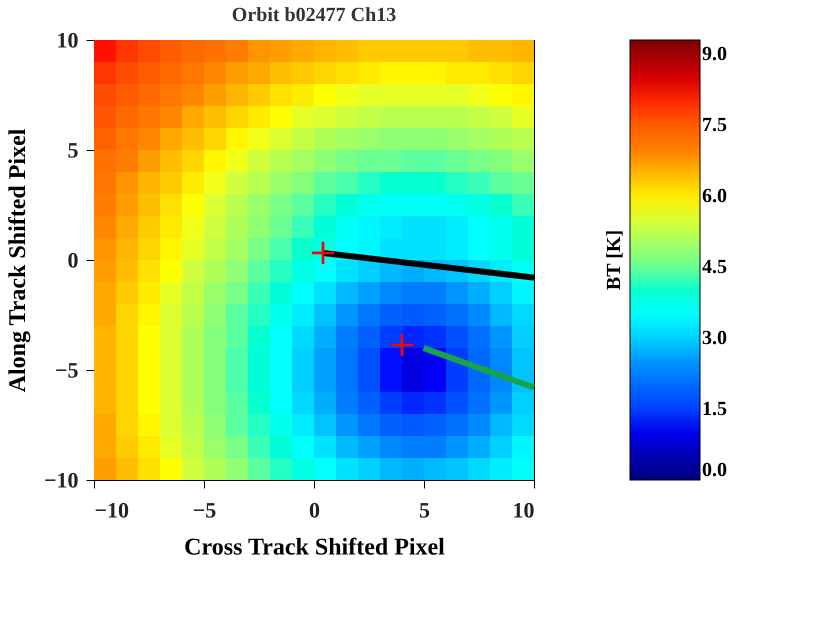 The image size is (837, 620). Describe the element at coordinates (714, 338) in the screenshot. I see `color-bar-label: 3.0` at that location.